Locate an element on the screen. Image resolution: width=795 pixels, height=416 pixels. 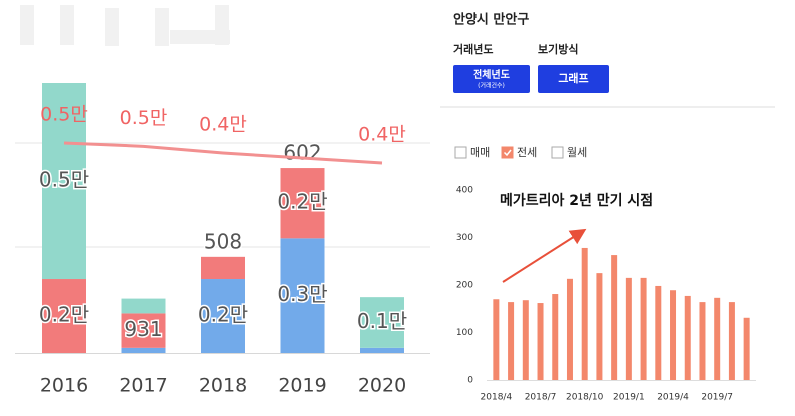
x-tick-label: 2018/7 is located at coordinates (541, 398).